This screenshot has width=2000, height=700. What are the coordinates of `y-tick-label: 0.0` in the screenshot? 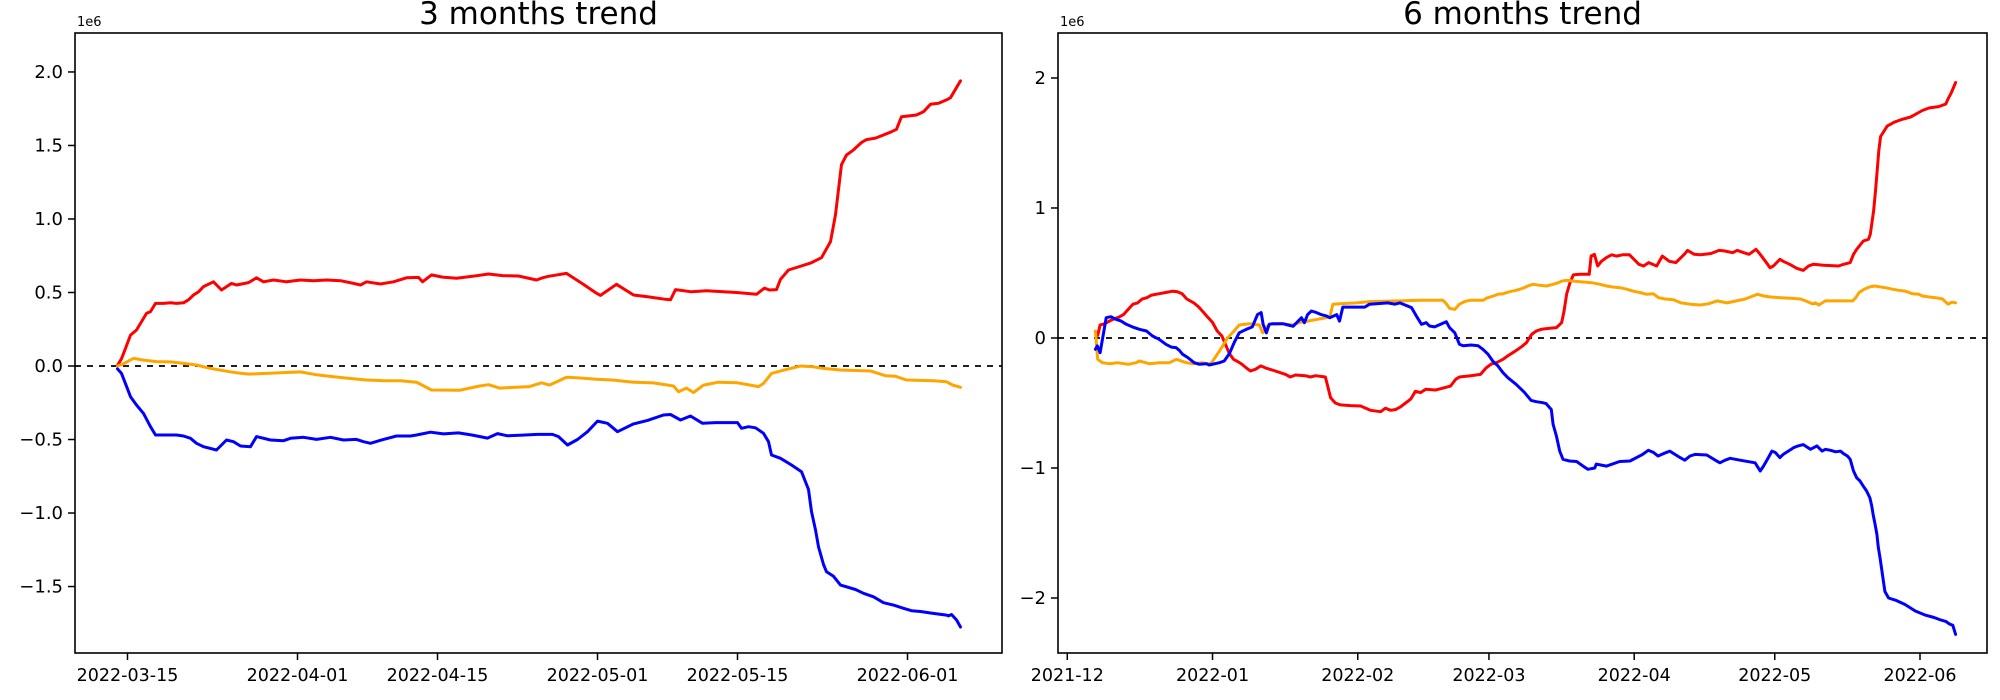 It's located at (48, 366).